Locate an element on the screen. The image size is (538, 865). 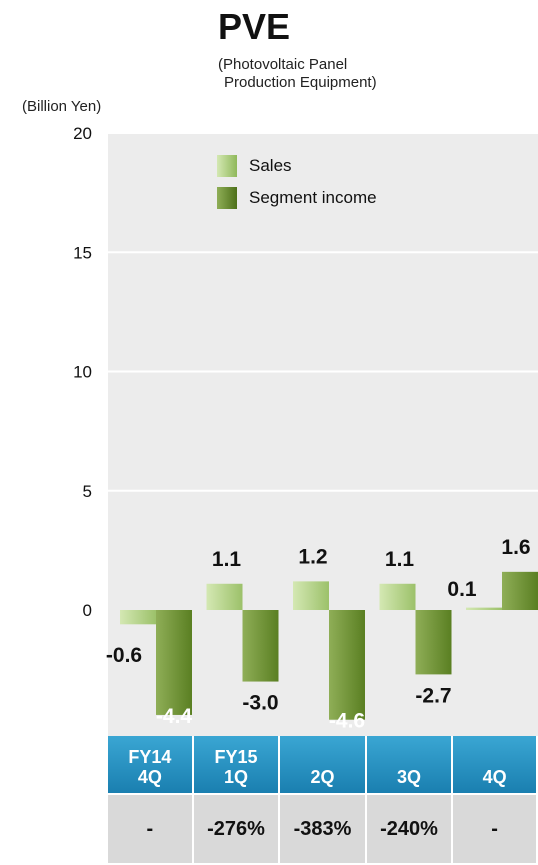
quarter-year: FY14 is located at coordinates (150, 757).